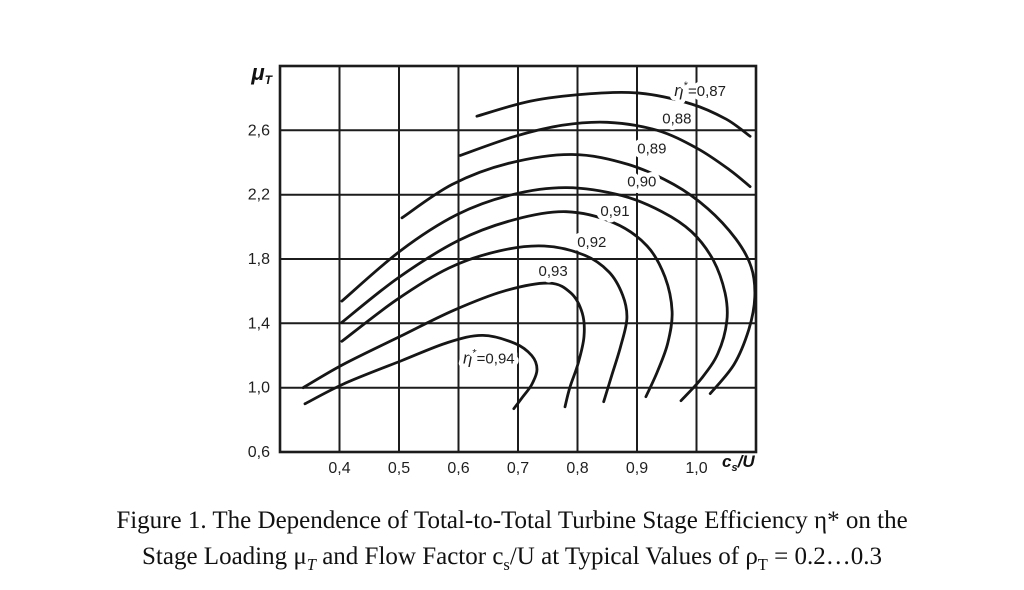 The width and height of the screenshot is (1024, 590). What do you see at coordinates (259, 195) in the screenshot?
I see `y-tick-label: 2,2` at bounding box center [259, 195].